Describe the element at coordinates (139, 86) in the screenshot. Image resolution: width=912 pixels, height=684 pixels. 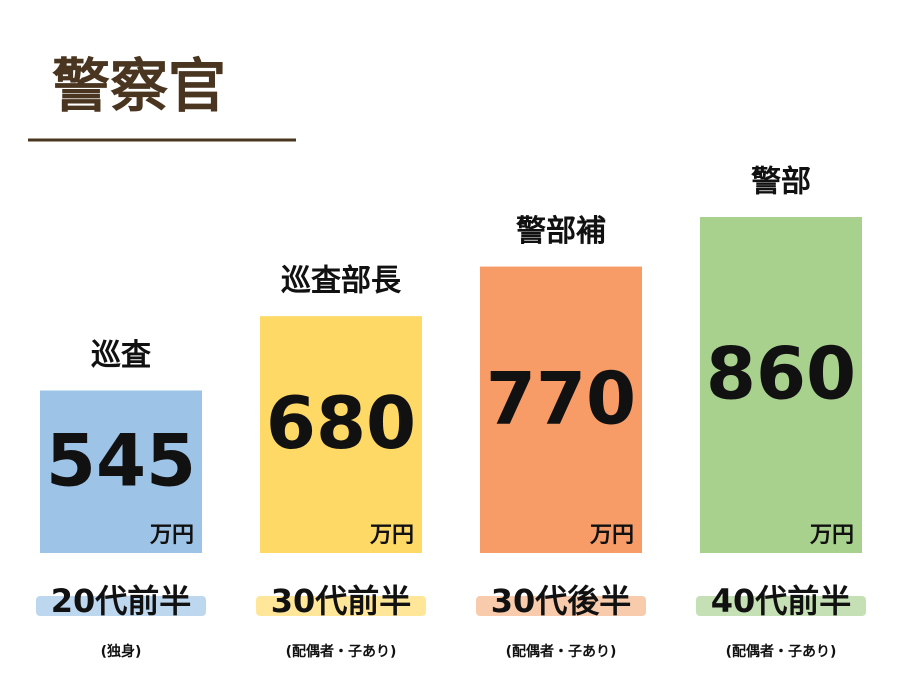
I see `chart-title: 警察官` at that location.